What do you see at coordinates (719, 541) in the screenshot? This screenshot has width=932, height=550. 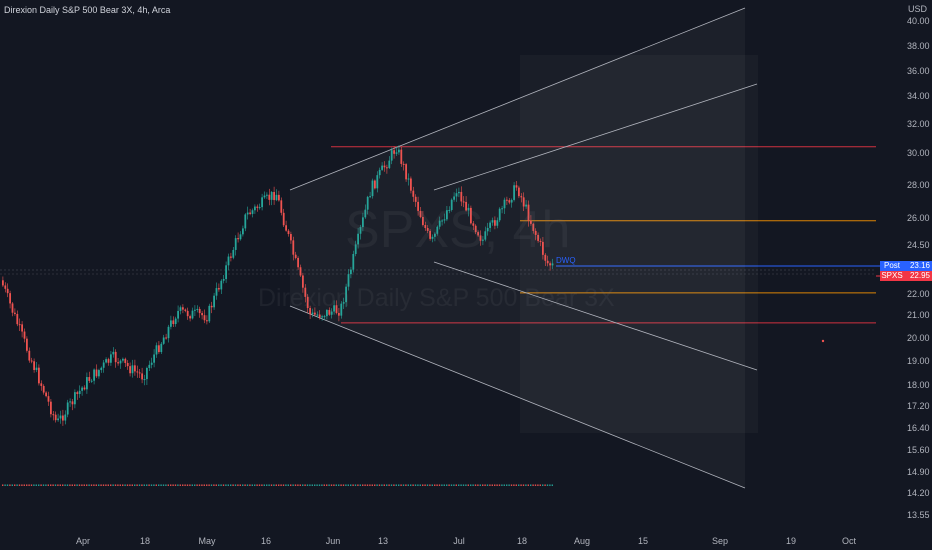 I see `time-axis-label: Sep` at bounding box center [719, 541].